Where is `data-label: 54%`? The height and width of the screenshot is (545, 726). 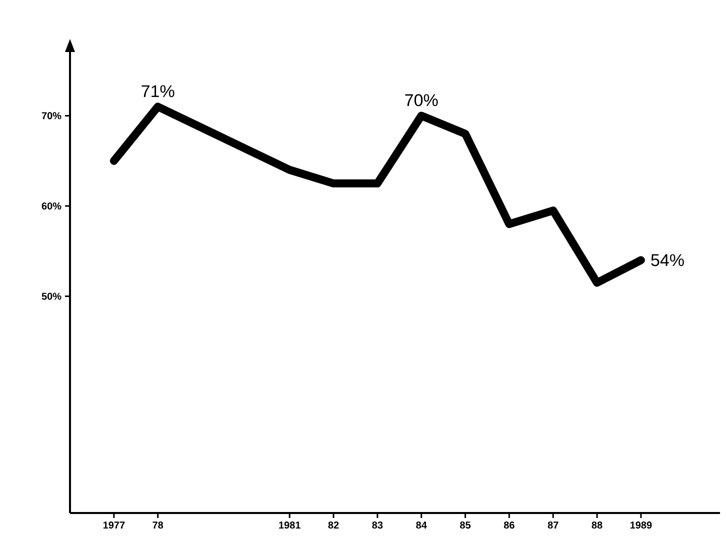 data-label: 54% is located at coordinates (667, 260).